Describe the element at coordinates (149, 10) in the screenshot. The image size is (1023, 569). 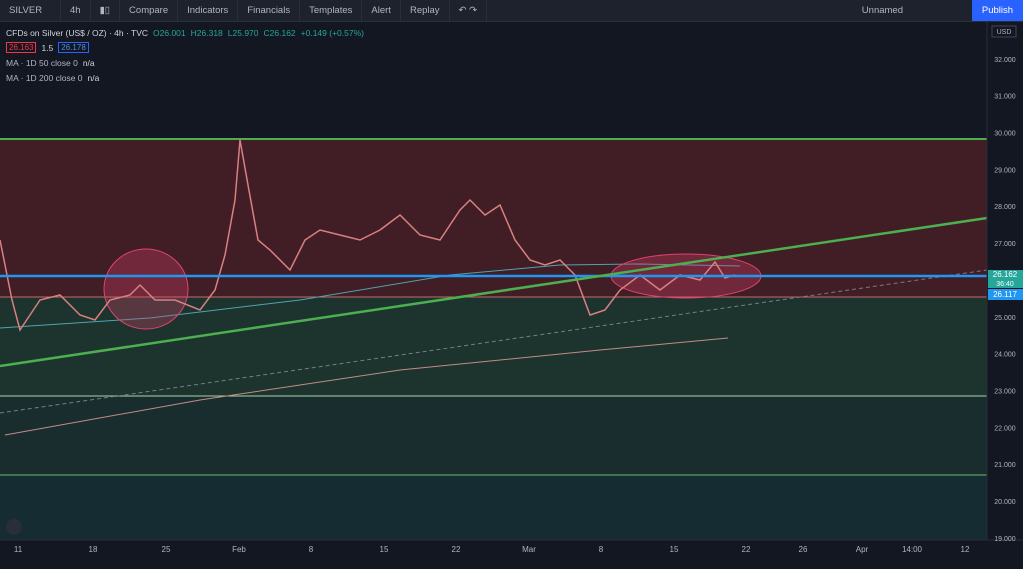
I see `toolbar-item: Compare` at that location.